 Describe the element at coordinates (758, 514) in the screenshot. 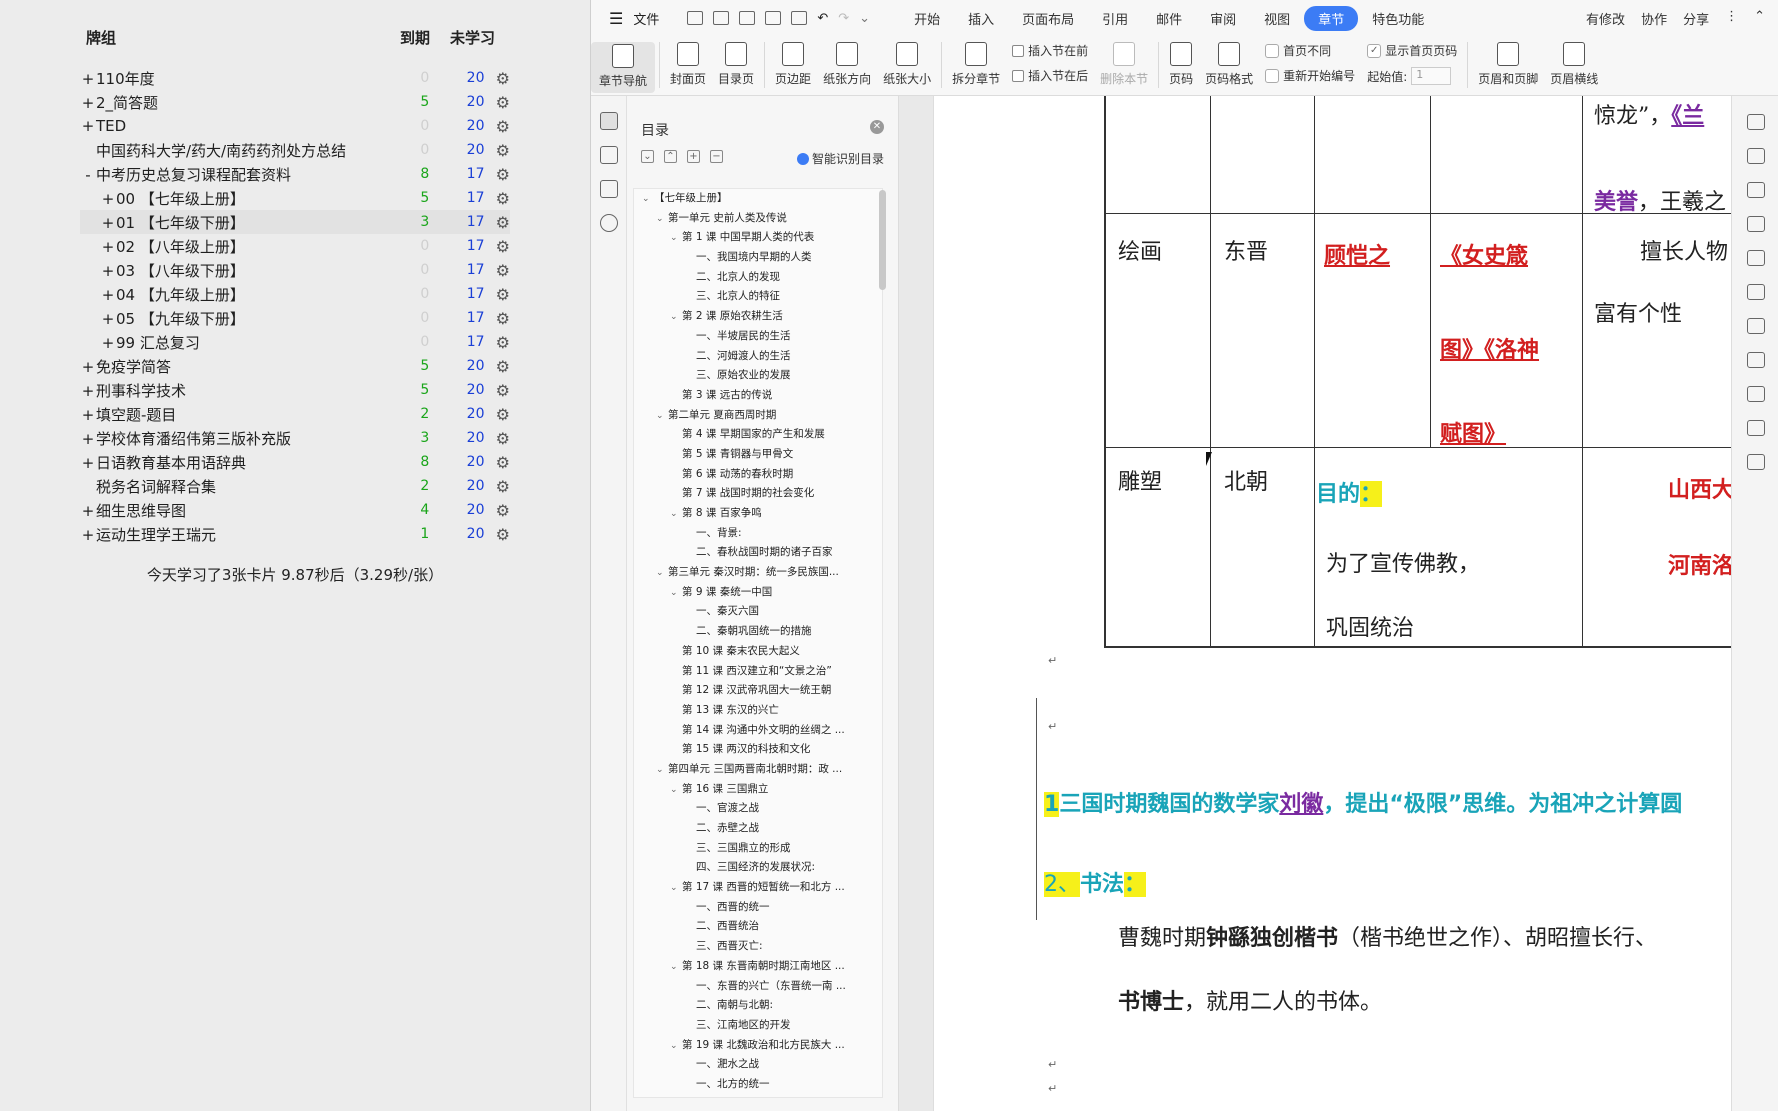

I see `toc-item: ⌄ 第 8 课 百家争鸣` at that location.